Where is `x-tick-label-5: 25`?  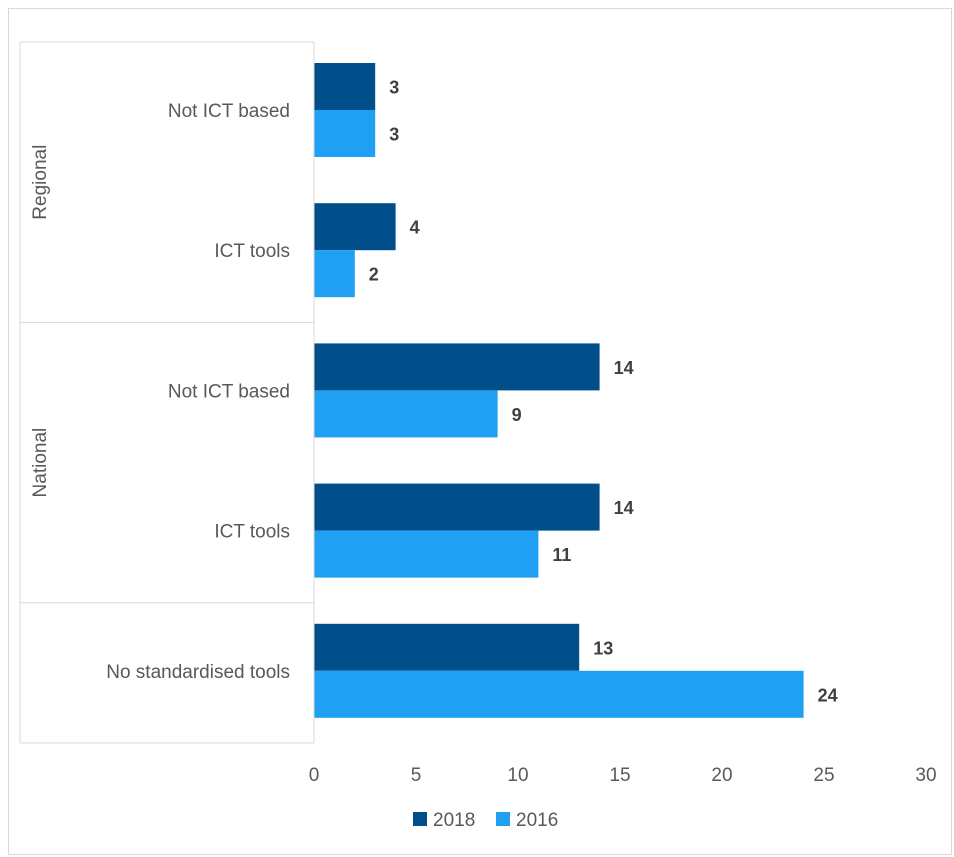 x-tick-label-5: 25 is located at coordinates (823, 775).